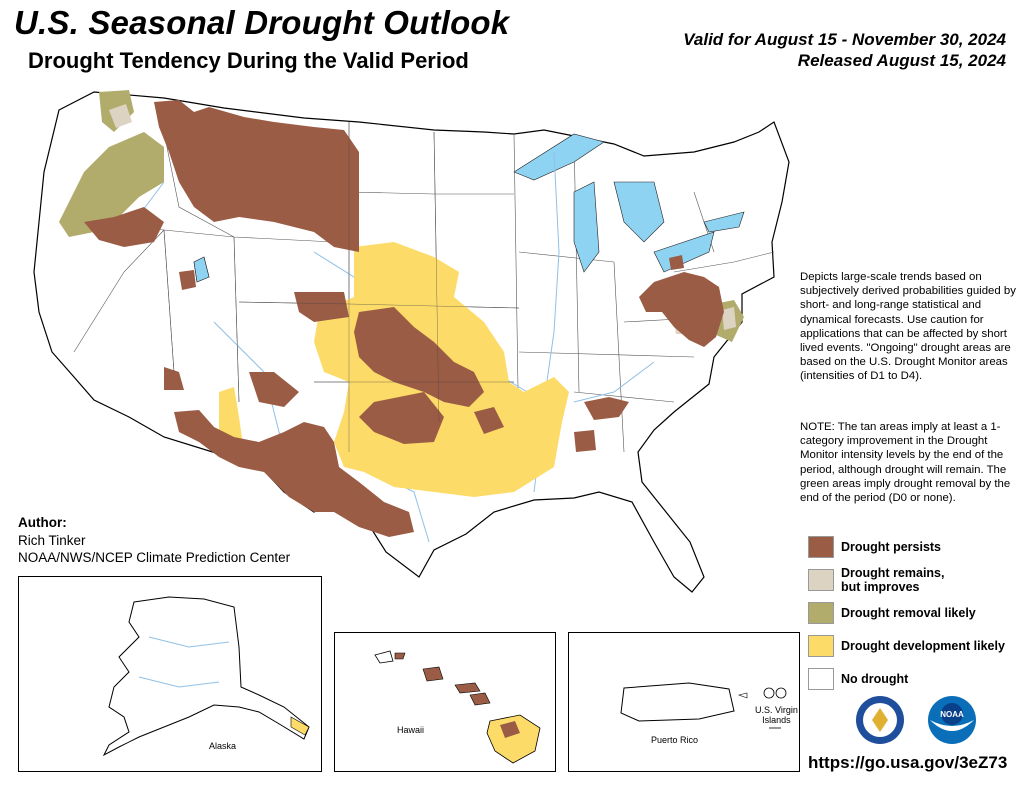 The width and height of the screenshot is (1024, 791). What do you see at coordinates (675, 740) in the screenshot?
I see `puerto-rico-label: Puerto Rico` at bounding box center [675, 740].